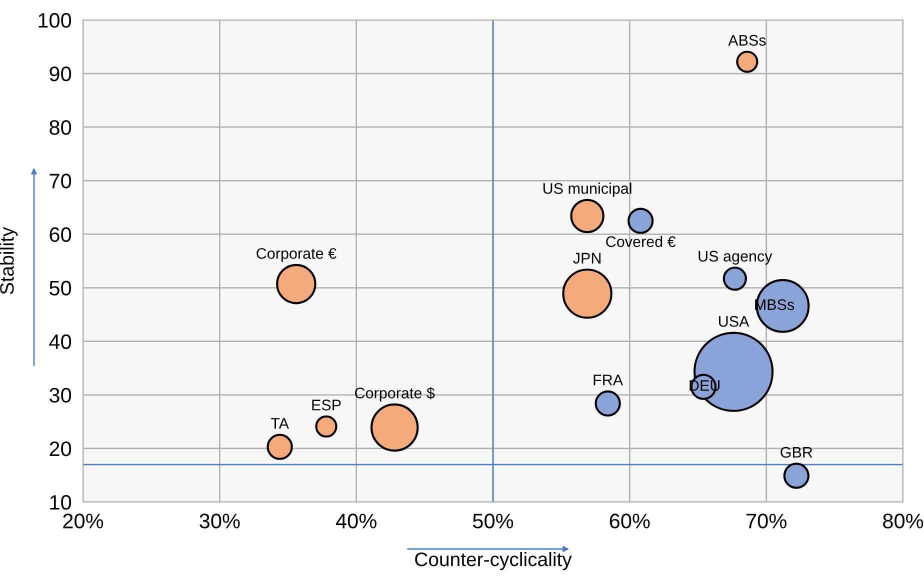 Image resolution: width=924 pixels, height=576 pixels. What do you see at coordinates (83, 521) in the screenshot?
I see `x-tick-label: 20%` at bounding box center [83, 521].